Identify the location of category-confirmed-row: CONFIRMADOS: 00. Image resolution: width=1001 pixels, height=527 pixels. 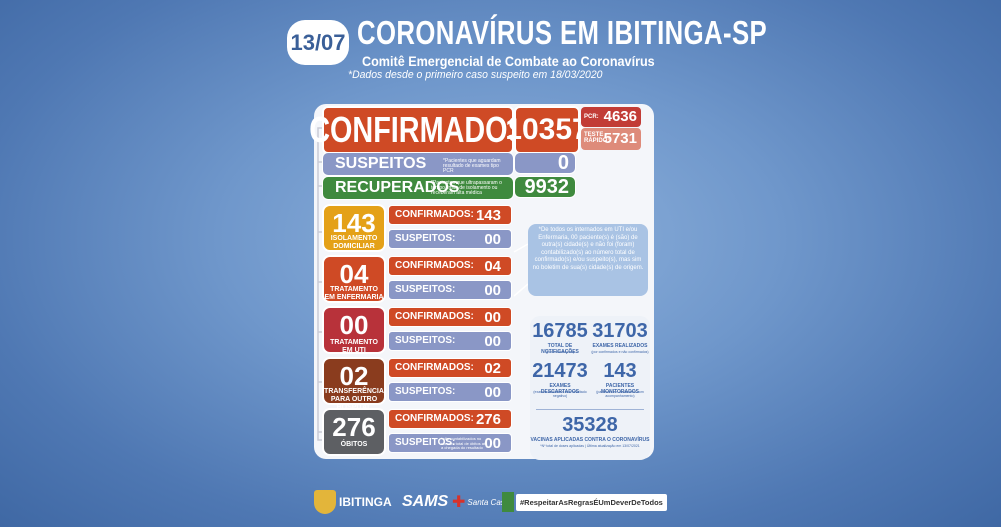
(450, 317).